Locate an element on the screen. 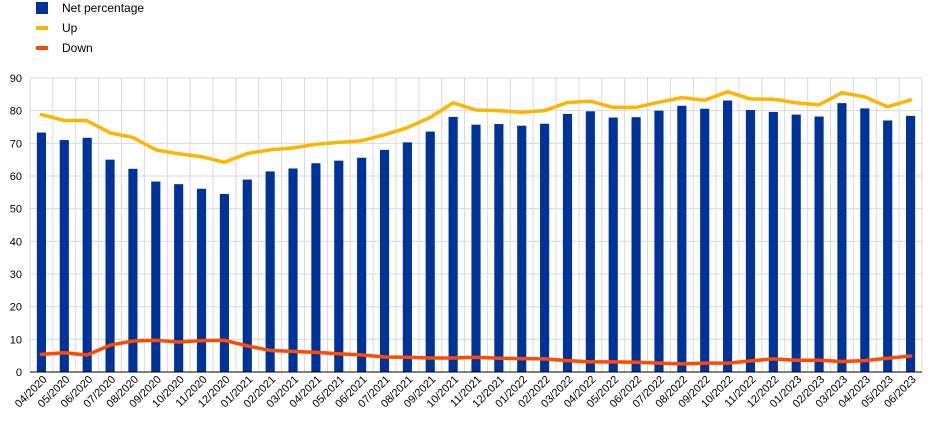 The width and height of the screenshot is (945, 428). series-line-down is located at coordinates (476, 352).